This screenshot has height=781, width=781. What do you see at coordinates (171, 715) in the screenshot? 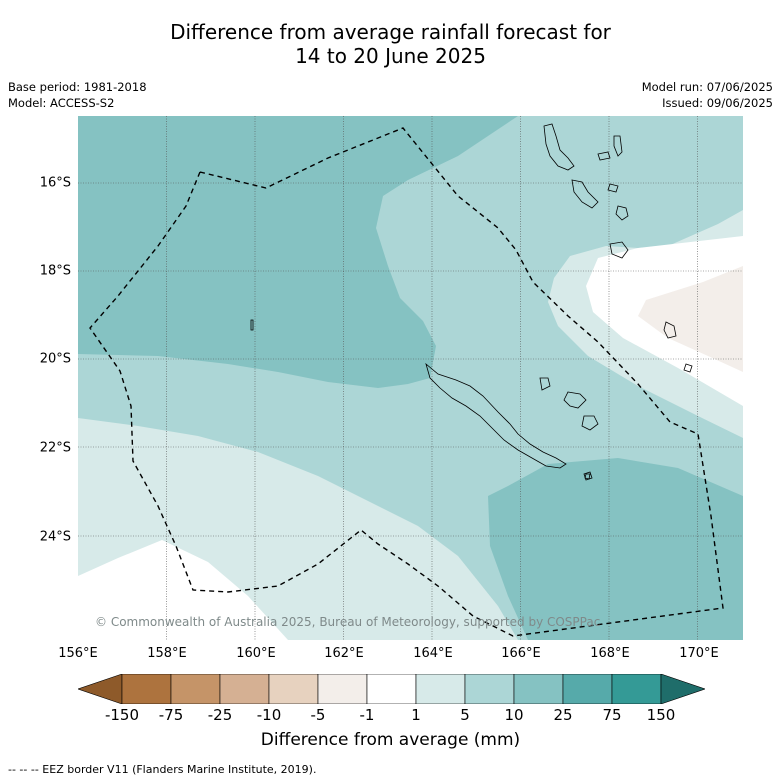
I see `cb-label-1: -75` at bounding box center [171, 715].